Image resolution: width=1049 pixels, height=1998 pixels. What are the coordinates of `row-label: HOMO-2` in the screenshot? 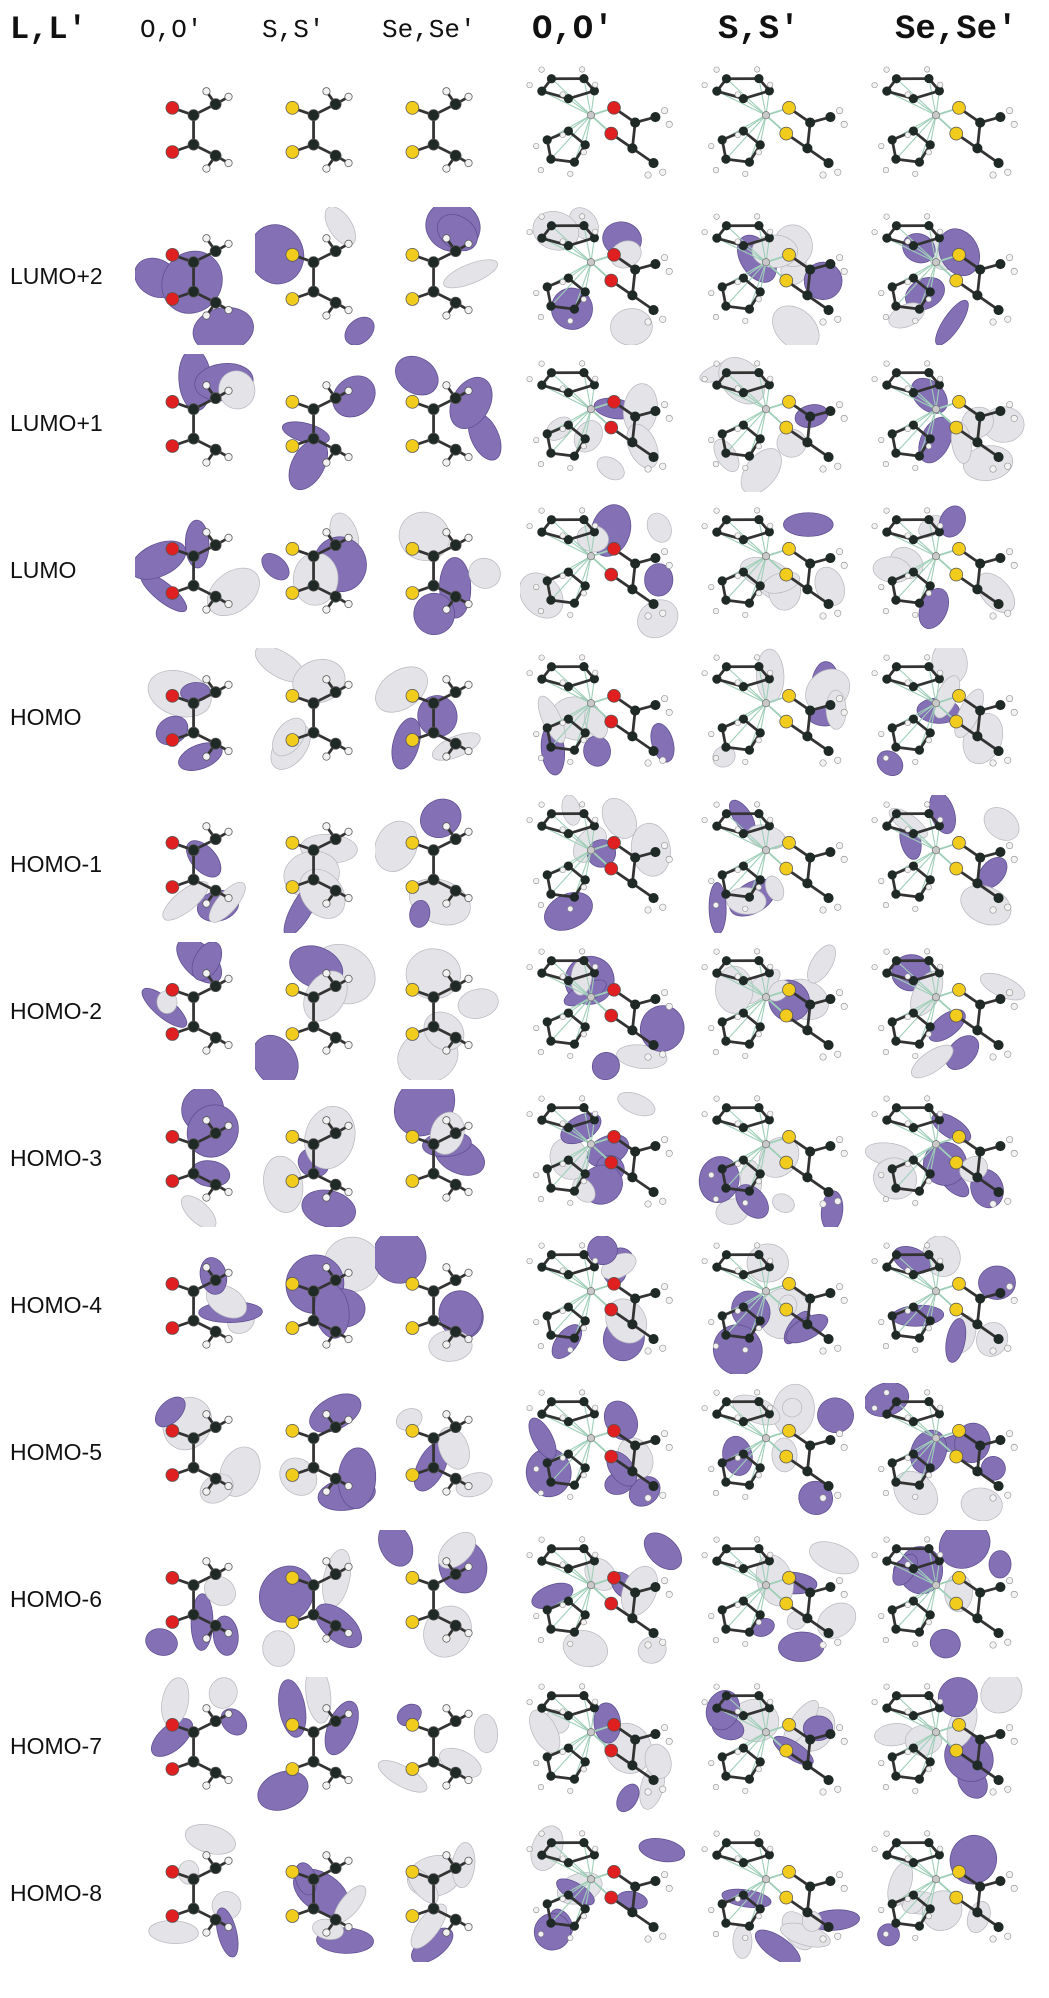 It's located at (56, 1011).